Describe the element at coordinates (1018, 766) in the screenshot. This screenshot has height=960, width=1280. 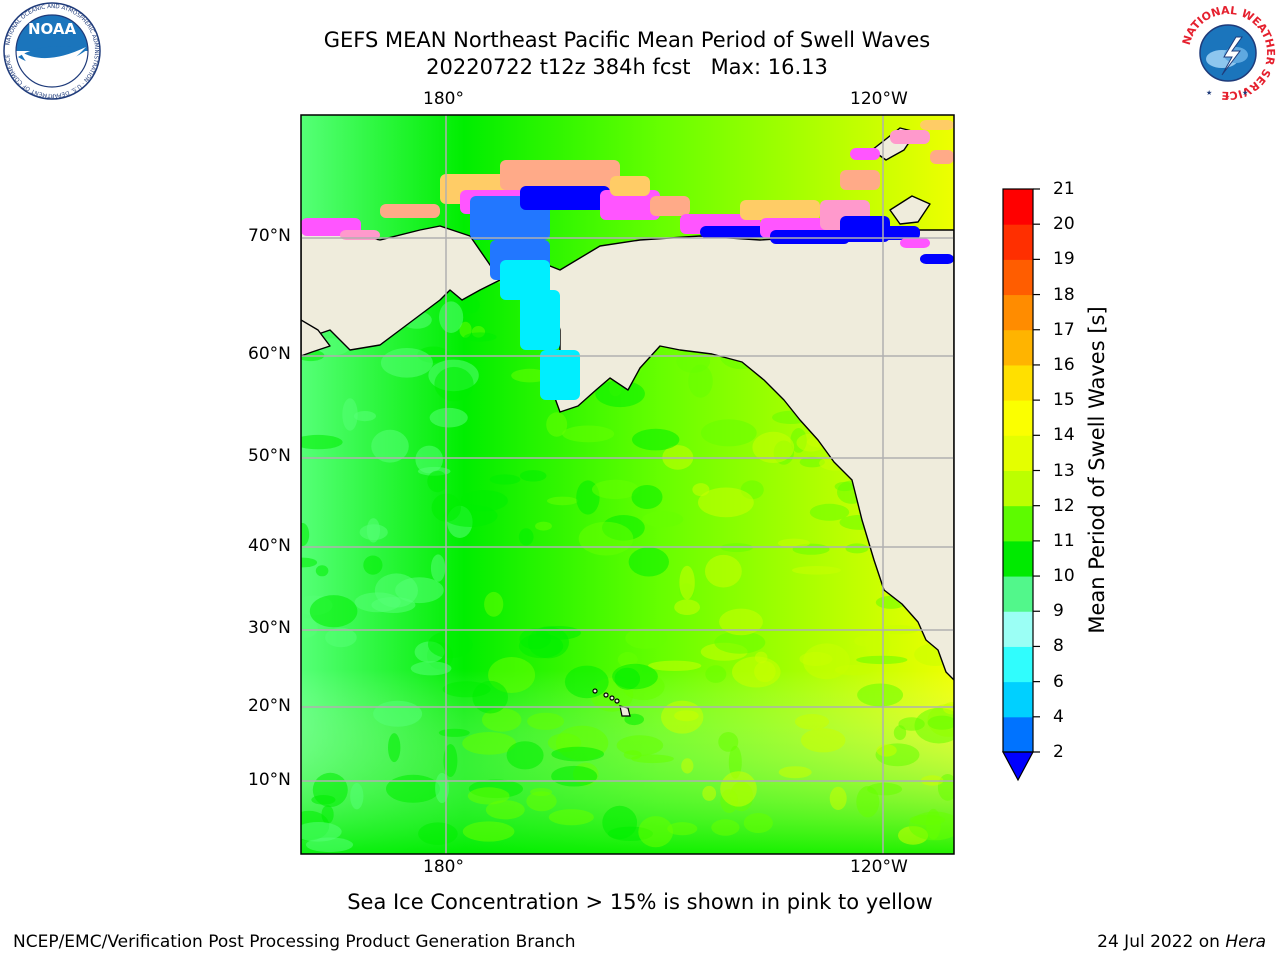
I see `colorbar-extend-min` at that location.